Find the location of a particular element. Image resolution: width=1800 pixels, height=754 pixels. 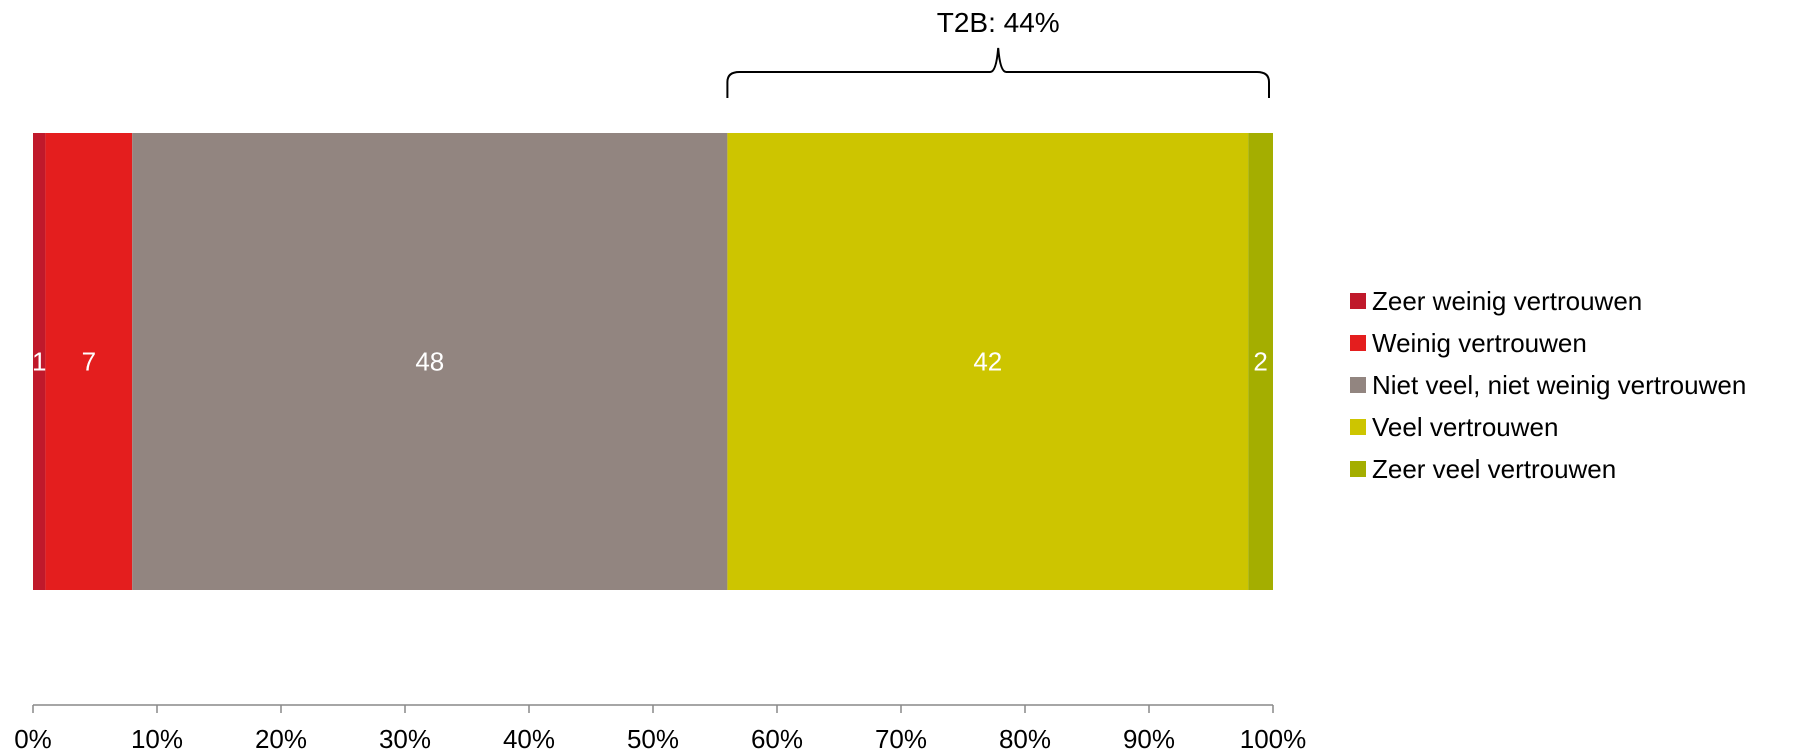

x-tick-label: 80% is located at coordinates (1025, 736).